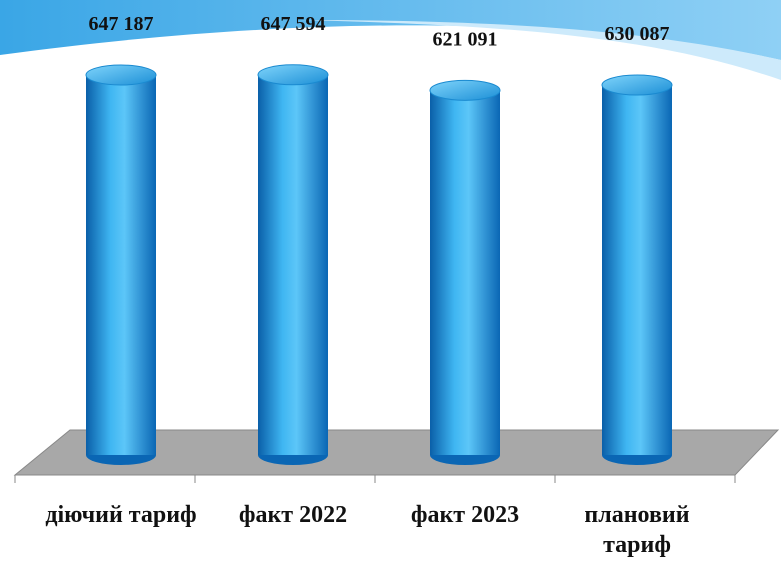 This screenshot has height=567, width=781. What do you see at coordinates (637, 530) in the screenshot?
I see `x-tick-label: плановий тариф` at bounding box center [637, 530].